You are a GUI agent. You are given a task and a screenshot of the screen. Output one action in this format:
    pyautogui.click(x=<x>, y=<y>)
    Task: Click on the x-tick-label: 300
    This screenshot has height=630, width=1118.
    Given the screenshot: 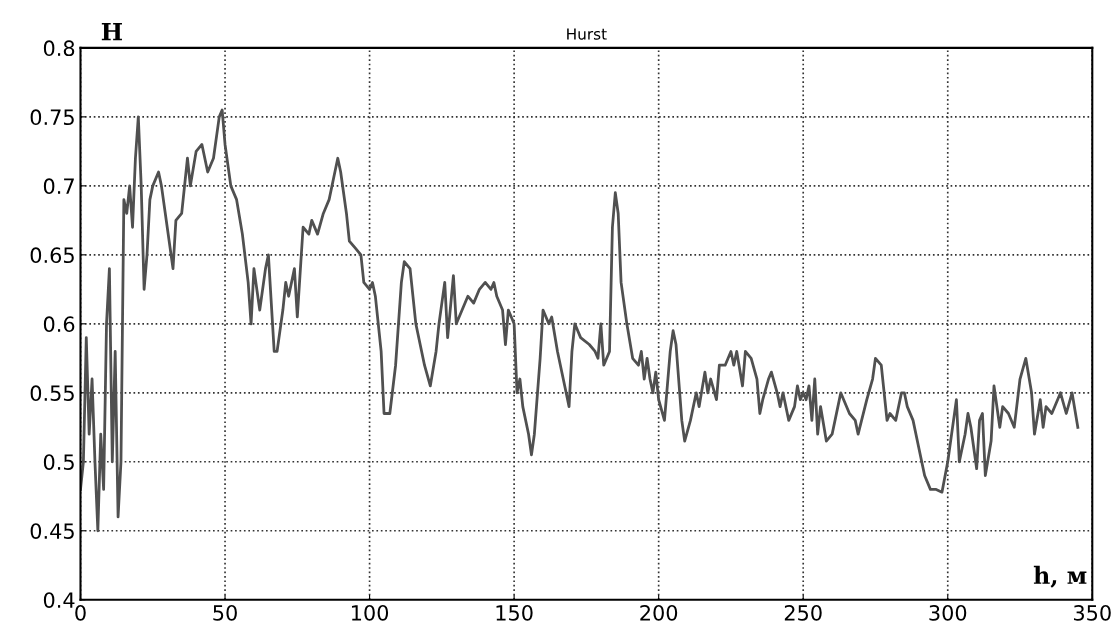 What is the action you would take?
    pyautogui.click(x=948, y=612)
    